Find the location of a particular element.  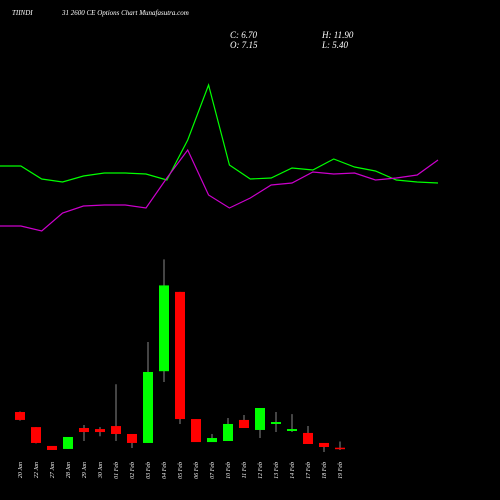

x-tick-label: 20 Jan is located at coordinates (21, 470).